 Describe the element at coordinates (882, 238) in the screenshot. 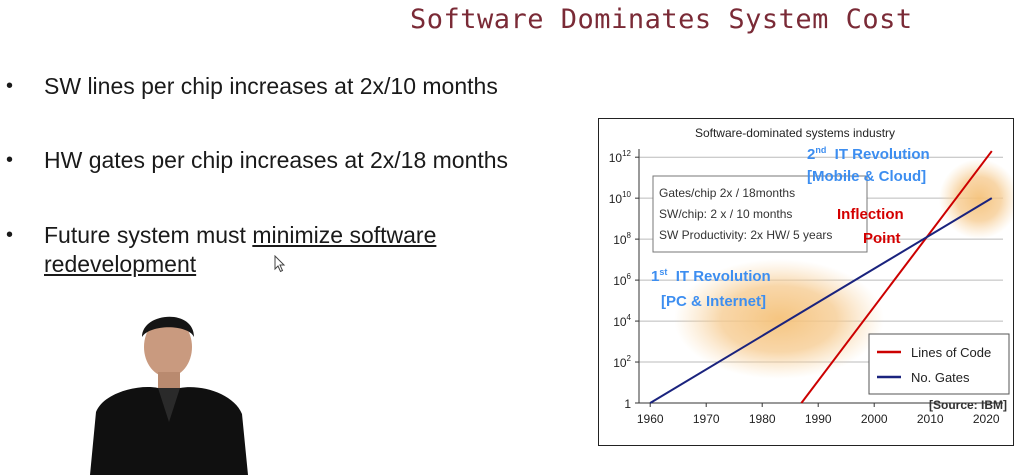

I see `annotation-point: Point` at that location.